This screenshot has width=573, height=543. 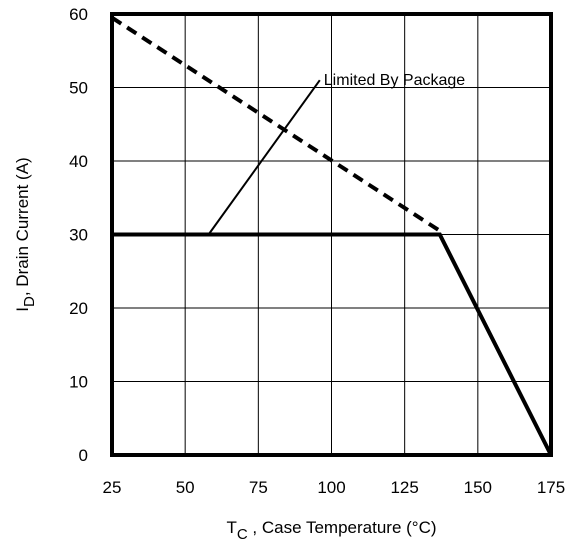 I want to click on y-axis-title: ID, Drain Current (A), so click(x=25, y=234).